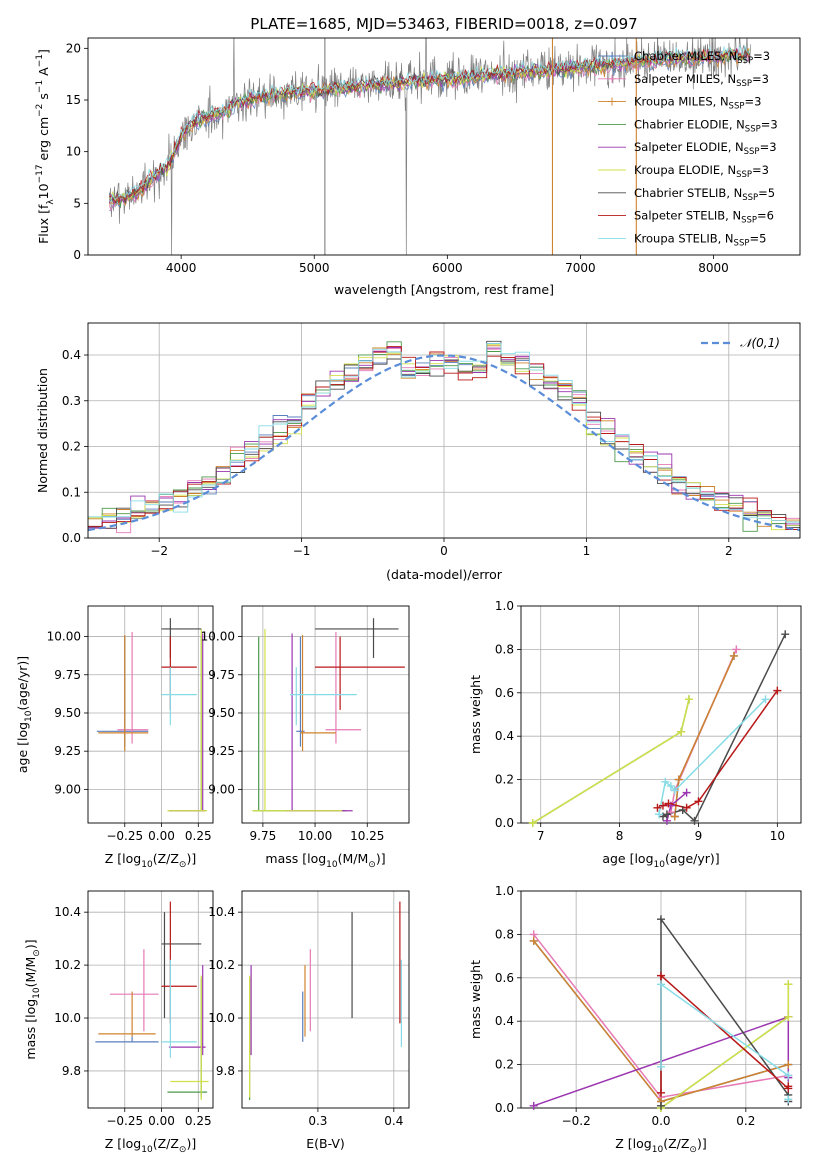 The image size is (819, 1170). What do you see at coordinates (689, 147) in the screenshot?
I see `label-part: Salpeter ELODIE, N` at bounding box center [689, 147].